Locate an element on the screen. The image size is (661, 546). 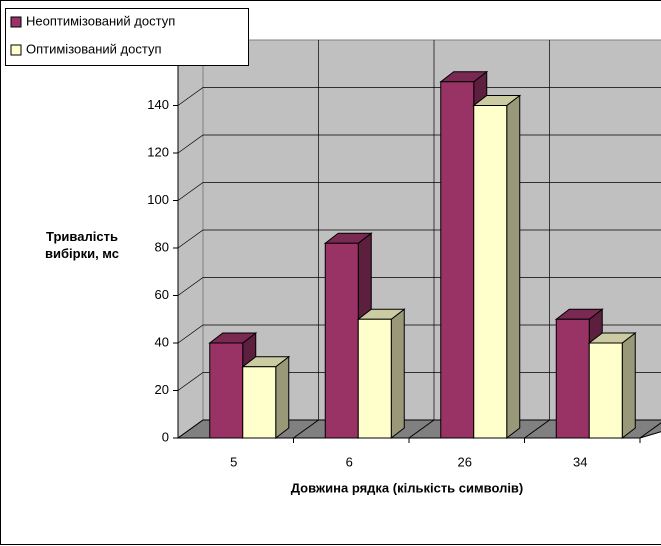
x-tick-label: 34 is located at coordinates (580, 461).